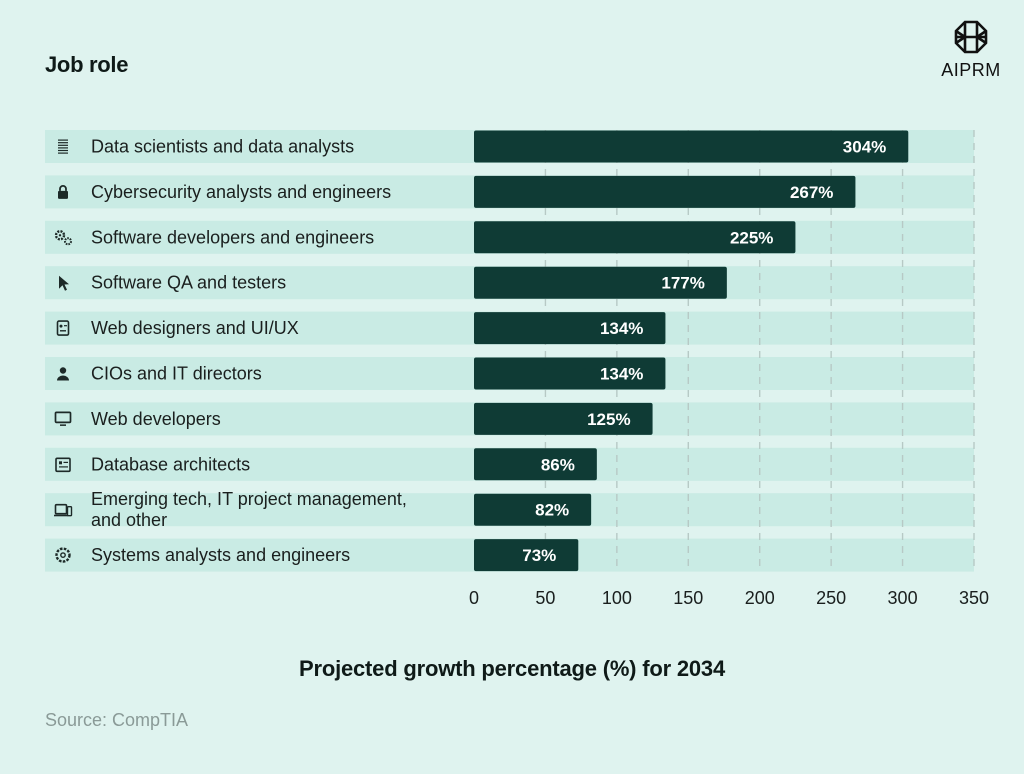 The image size is (1024, 774). Describe the element at coordinates (617, 598) in the screenshot. I see `x-tick-label: 100` at that location.